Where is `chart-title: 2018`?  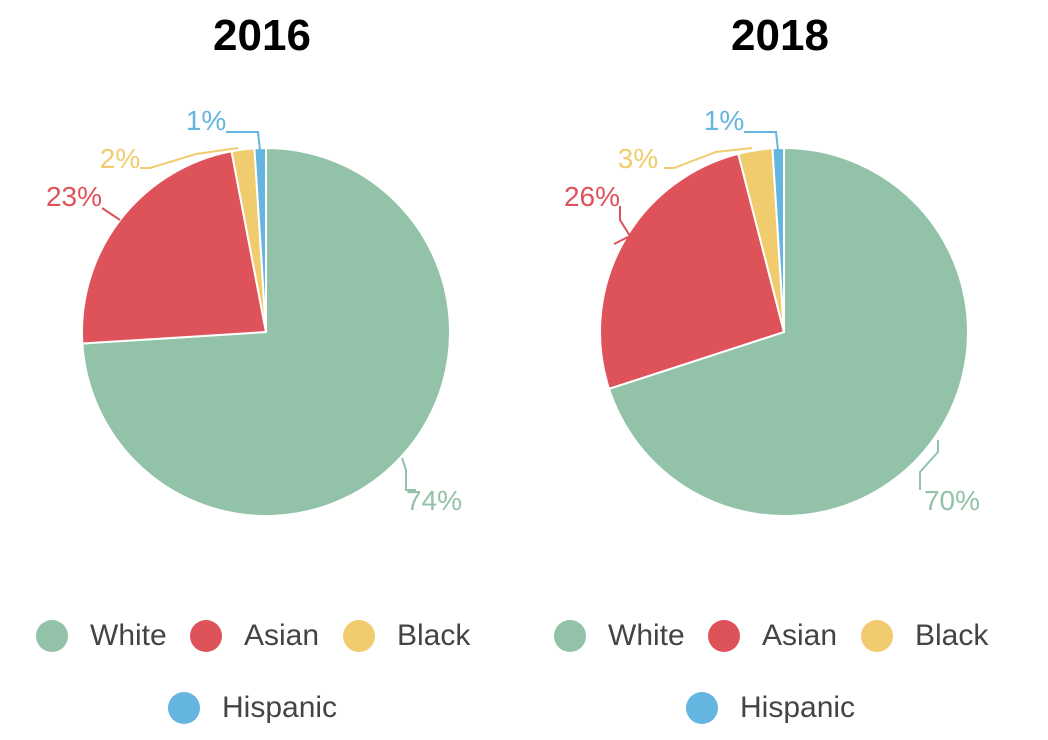
chart-title: 2018 is located at coordinates (780, 35).